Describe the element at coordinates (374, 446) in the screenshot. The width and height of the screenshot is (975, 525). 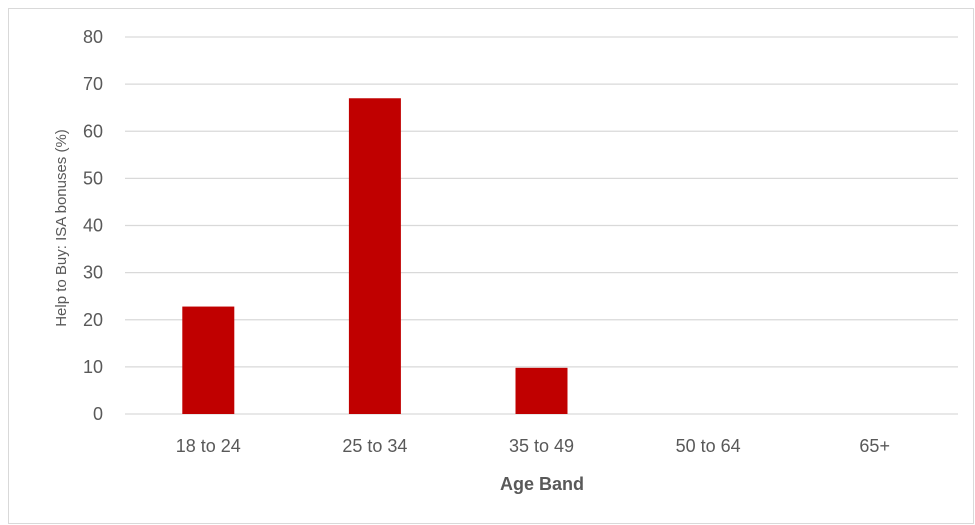
I see `x-tick-label: 25 to 34` at that location.